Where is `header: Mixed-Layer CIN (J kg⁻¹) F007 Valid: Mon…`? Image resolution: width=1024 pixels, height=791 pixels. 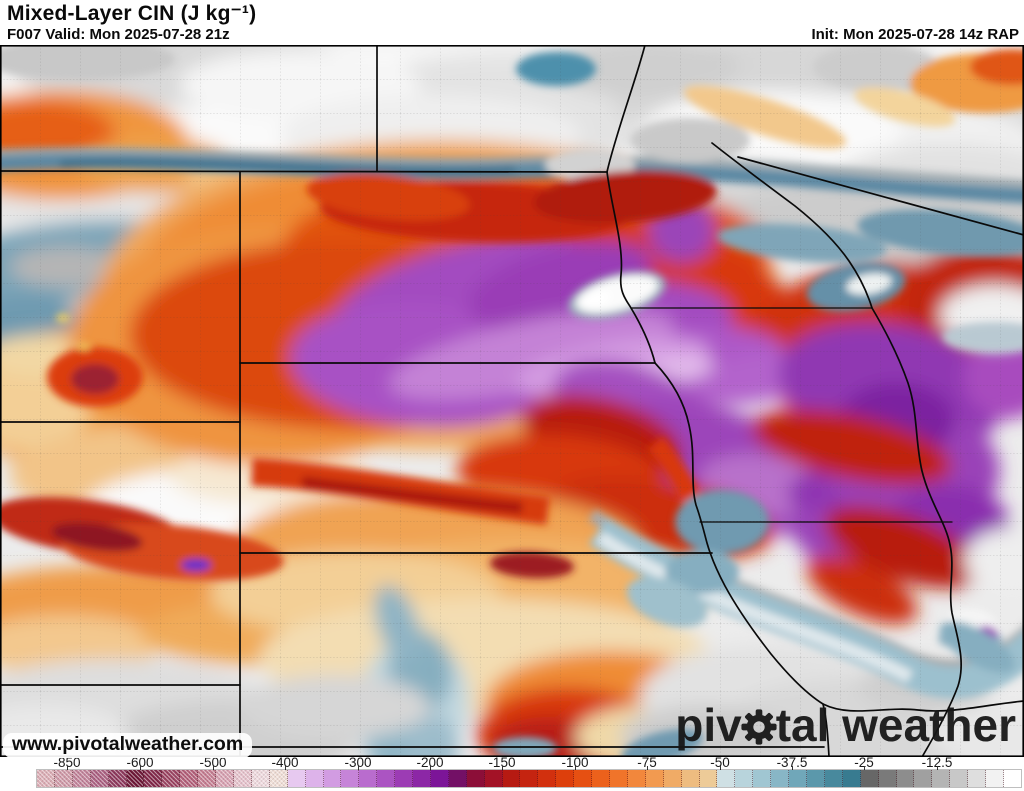 header: Mixed-Layer CIN (J kg⁻¹) F007 Valid: Mon… is located at coordinates (512, 22).